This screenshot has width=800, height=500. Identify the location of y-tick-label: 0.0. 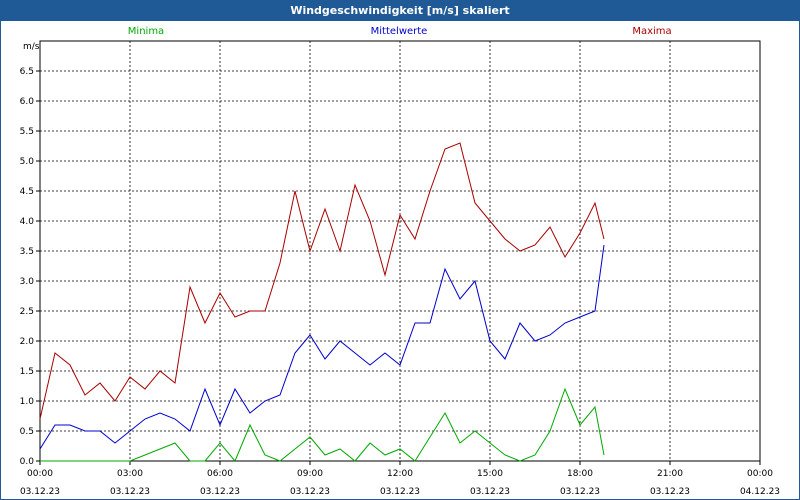
(27, 462).